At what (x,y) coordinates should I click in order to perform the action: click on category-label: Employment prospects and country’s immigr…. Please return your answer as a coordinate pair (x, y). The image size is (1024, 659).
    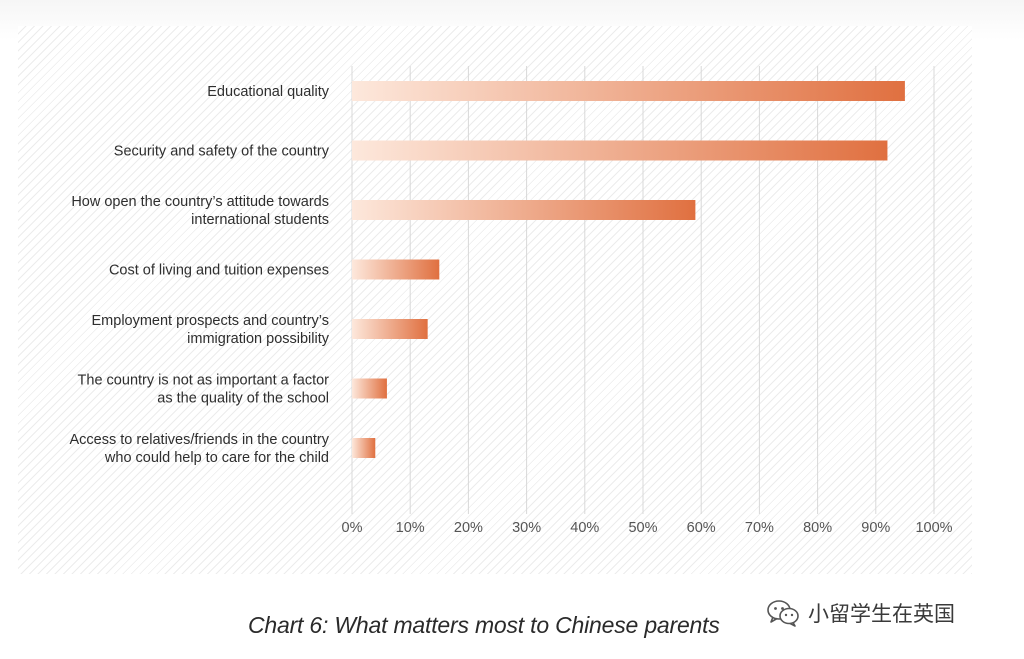
    Looking at the image, I should click on (211, 330).